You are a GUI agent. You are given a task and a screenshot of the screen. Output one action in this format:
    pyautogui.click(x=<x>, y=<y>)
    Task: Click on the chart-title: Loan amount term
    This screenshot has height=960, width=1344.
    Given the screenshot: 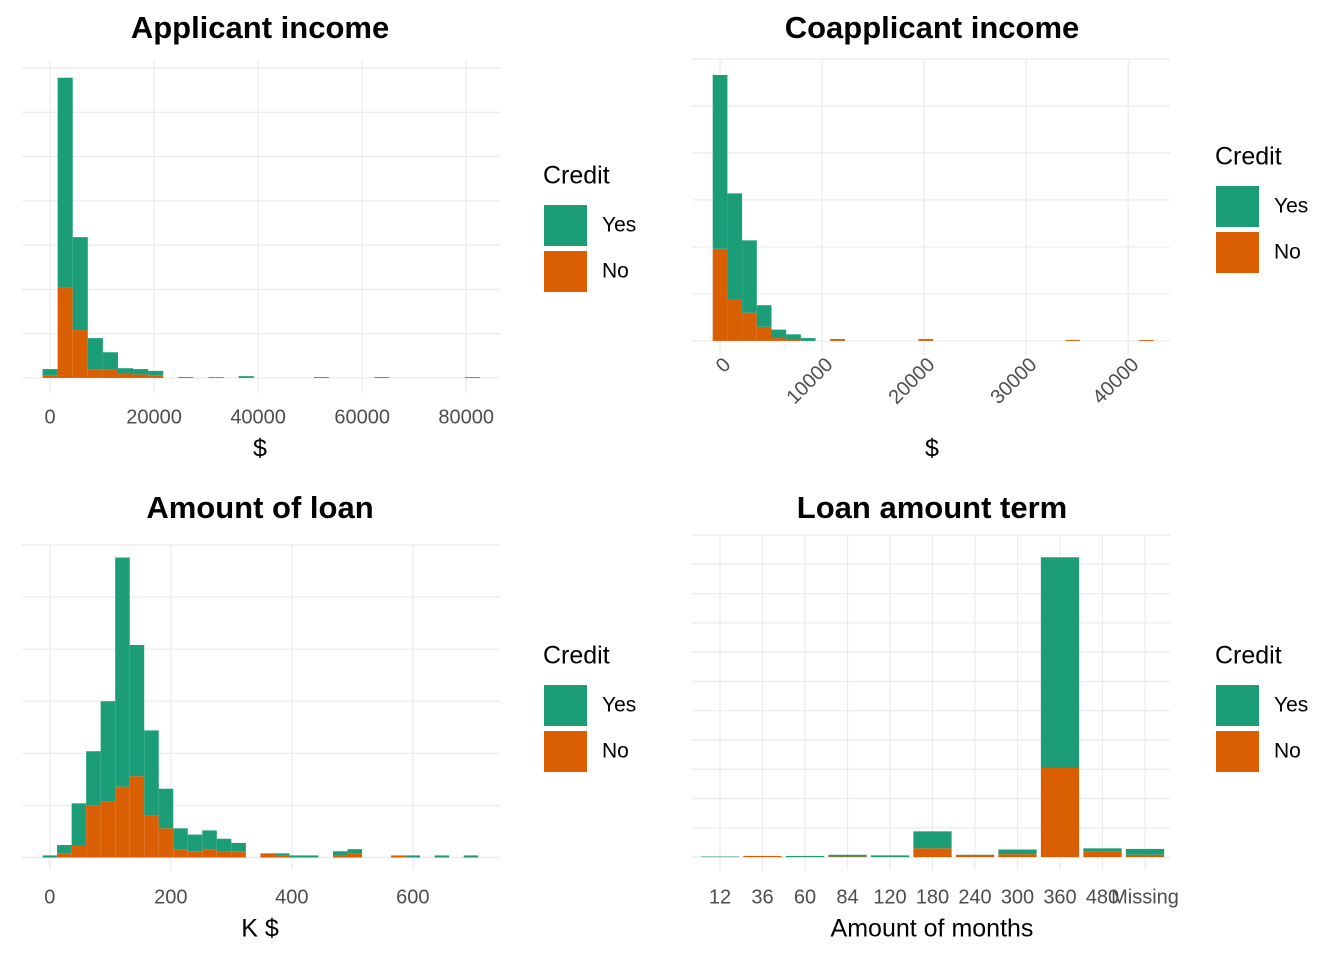 What is the action you would take?
    pyautogui.click(x=932, y=507)
    